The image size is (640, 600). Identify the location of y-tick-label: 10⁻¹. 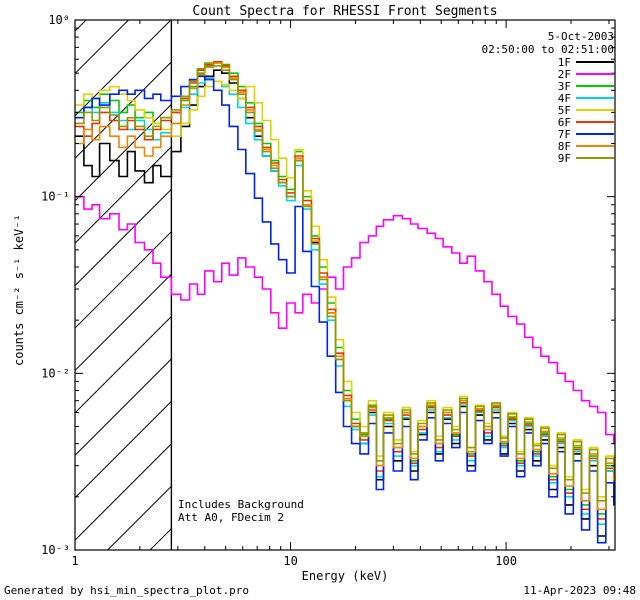
(55, 197).